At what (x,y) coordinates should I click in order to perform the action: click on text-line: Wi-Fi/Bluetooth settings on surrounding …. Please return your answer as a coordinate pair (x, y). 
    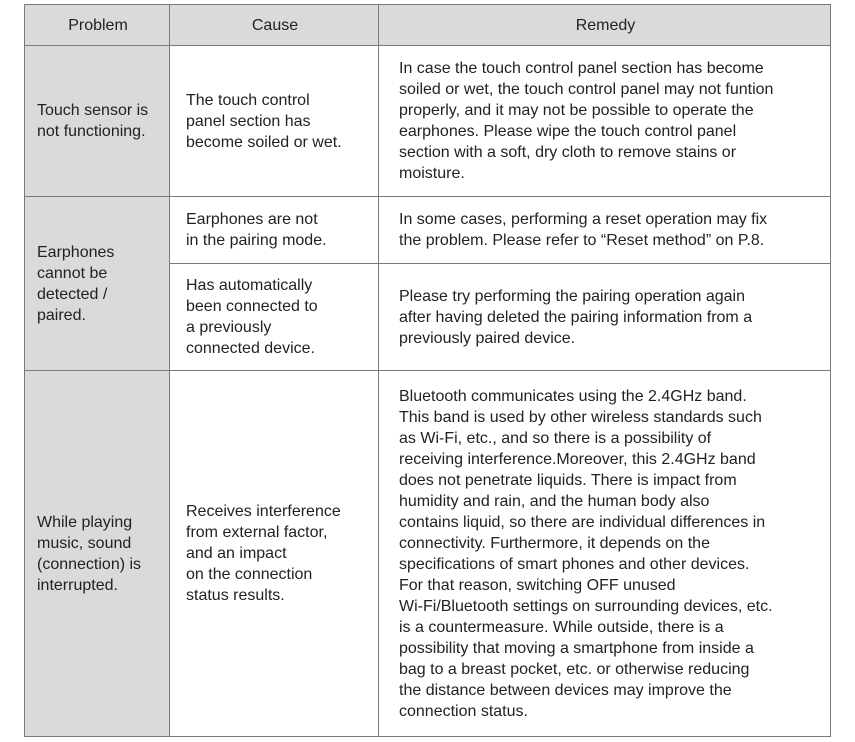
    Looking at the image, I should click on (586, 606).